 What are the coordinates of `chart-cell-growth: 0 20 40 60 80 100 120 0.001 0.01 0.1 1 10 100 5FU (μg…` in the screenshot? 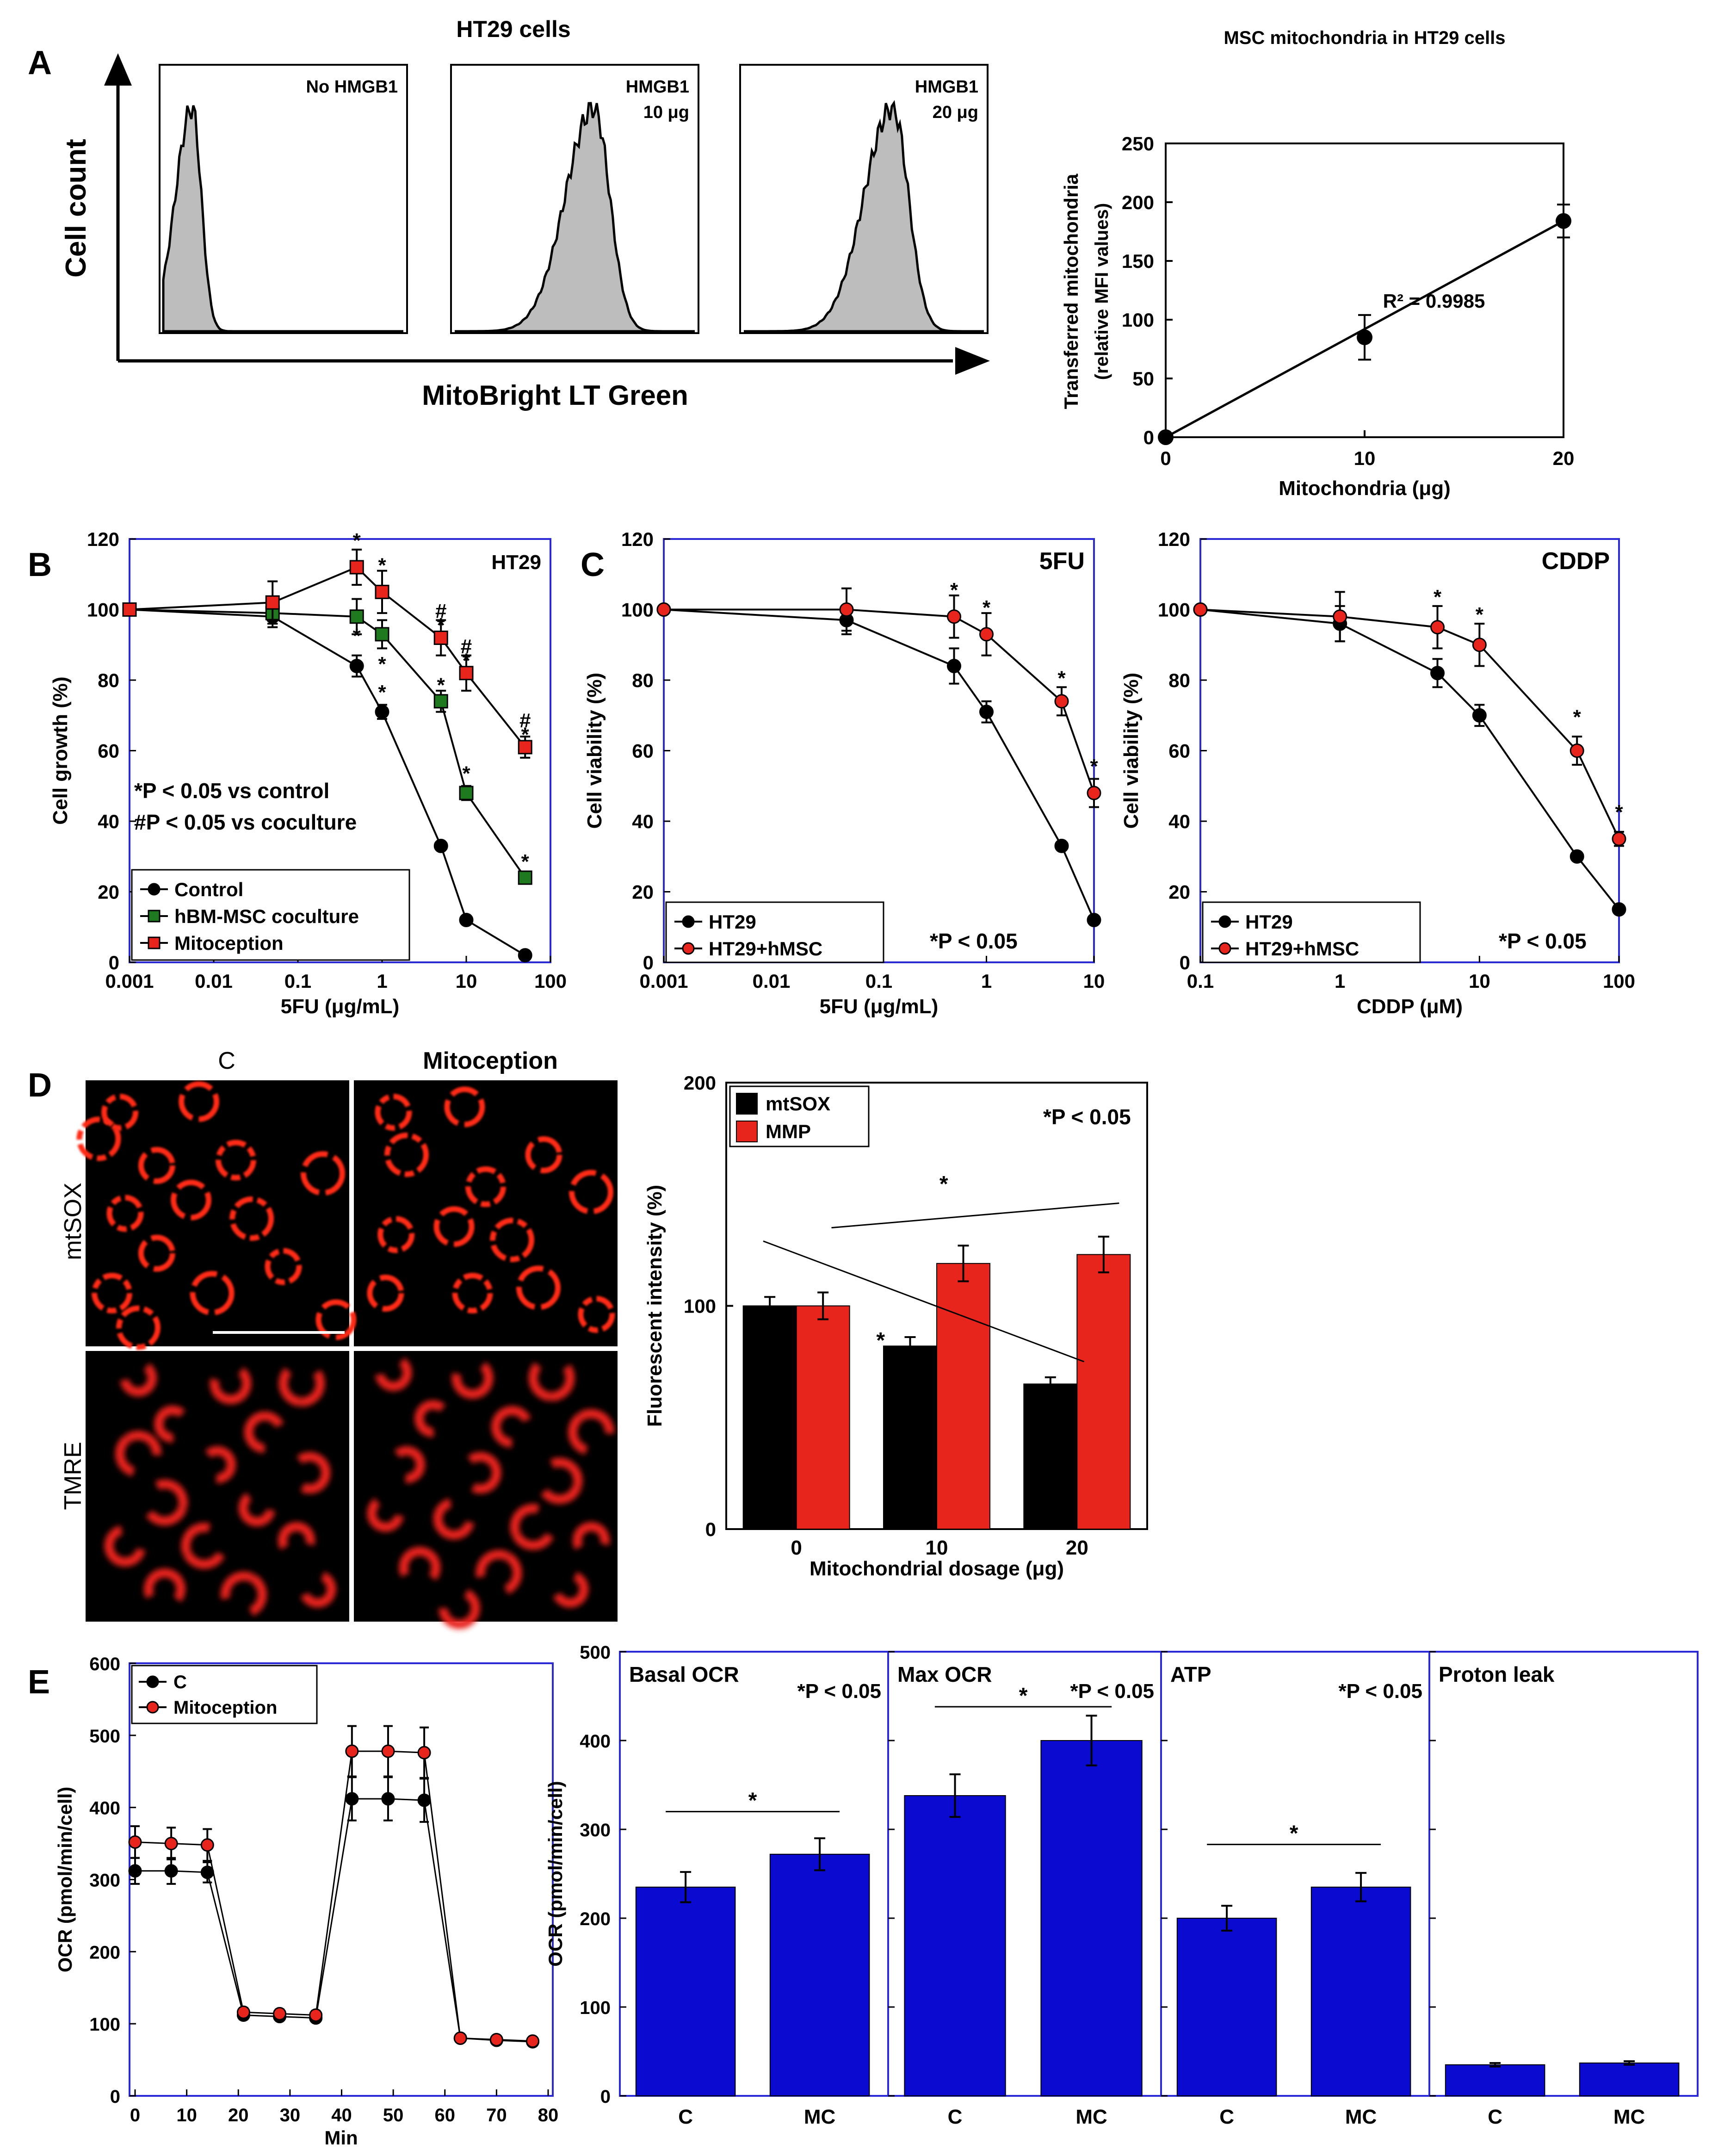 It's located at (308, 773).